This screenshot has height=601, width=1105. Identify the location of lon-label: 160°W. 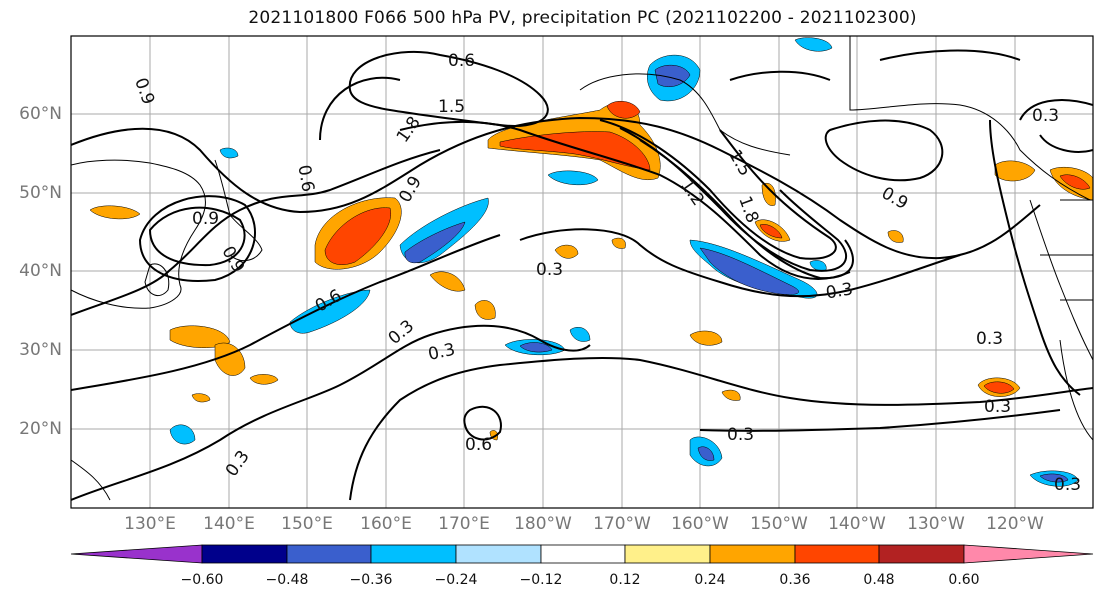
(700, 524).